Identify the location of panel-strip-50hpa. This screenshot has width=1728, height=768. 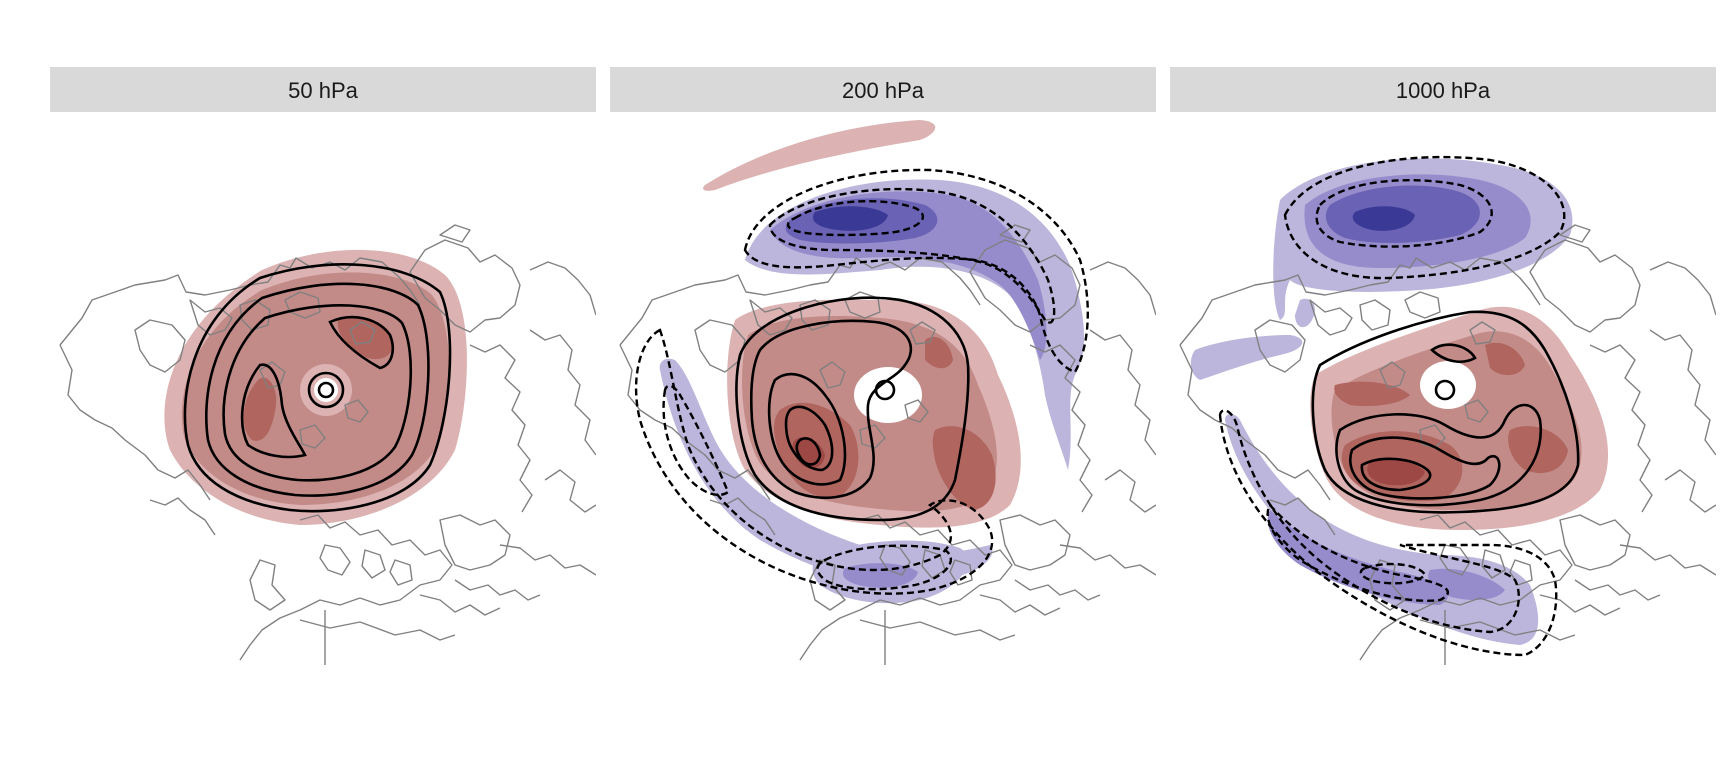
(323, 89).